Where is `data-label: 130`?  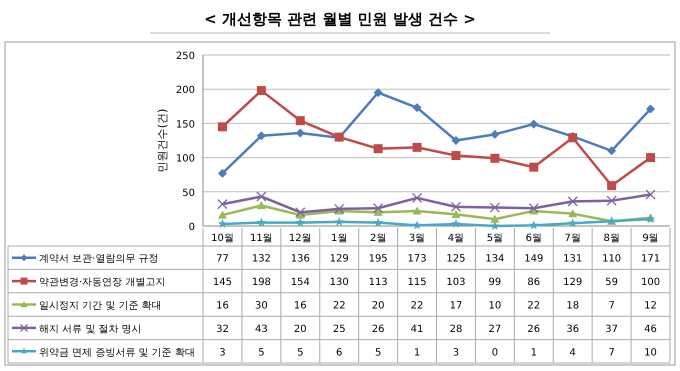 data-label: 130 is located at coordinates (339, 282).